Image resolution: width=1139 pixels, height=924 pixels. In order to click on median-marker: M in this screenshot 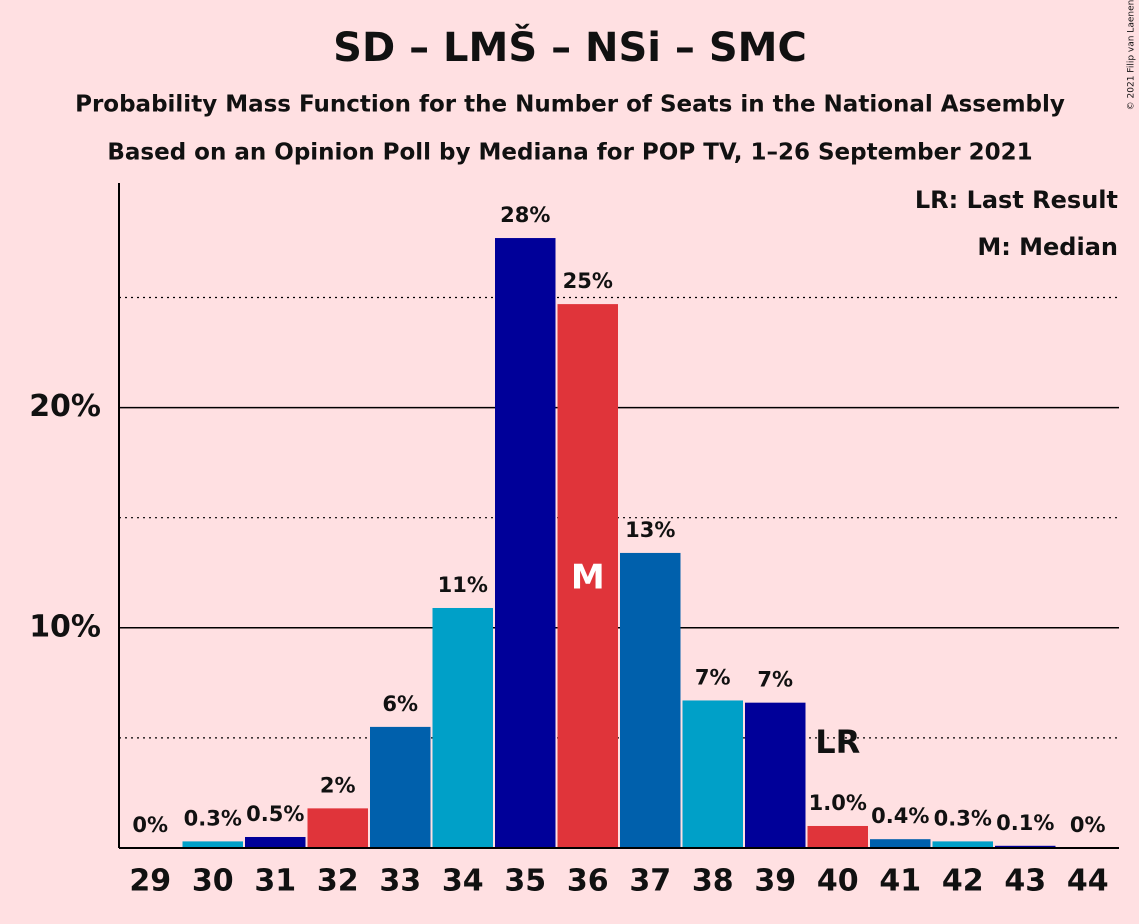, I will do `click(588, 578)`.